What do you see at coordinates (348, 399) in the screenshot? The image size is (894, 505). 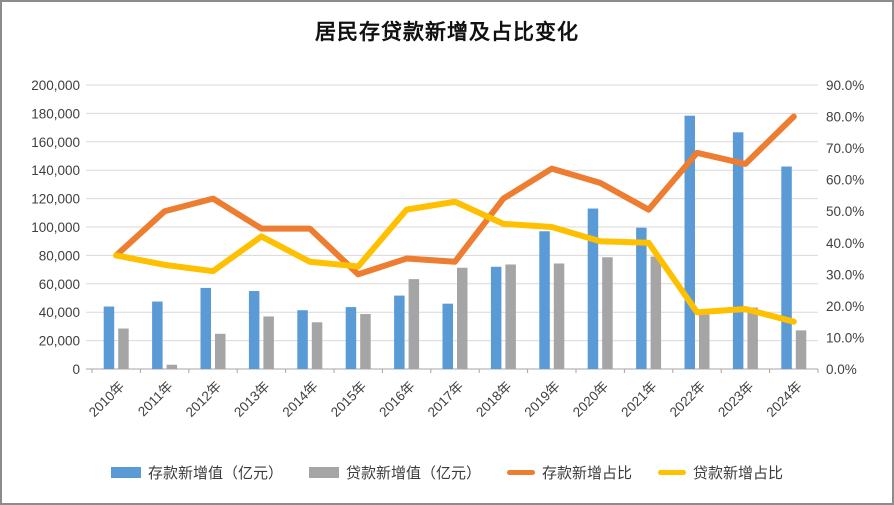 I see `x-axis-label-2015年: 2015年` at bounding box center [348, 399].